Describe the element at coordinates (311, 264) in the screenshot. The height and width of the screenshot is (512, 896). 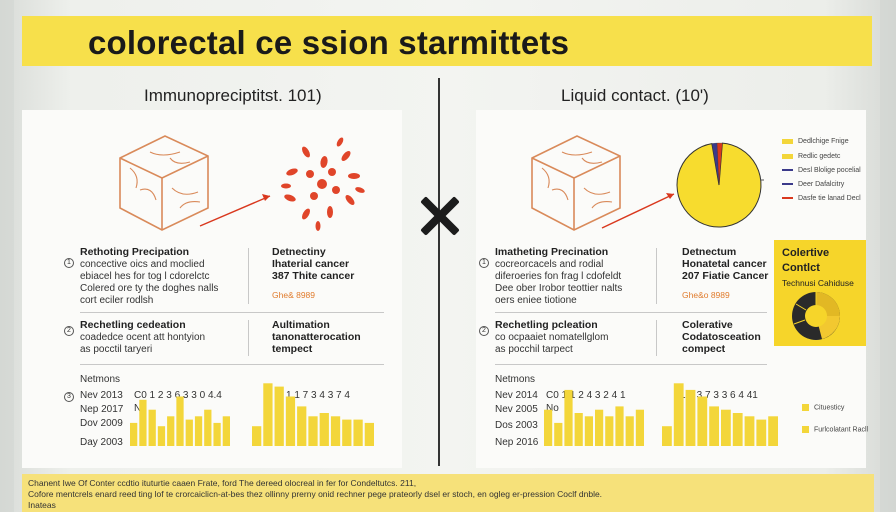
I see `left-sec1-right-sub: Ihaterial cancer` at that location.